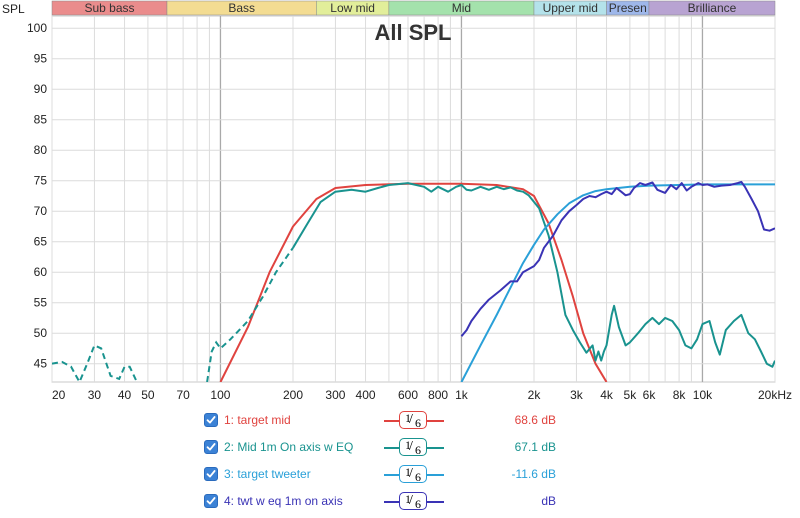 This screenshot has width=800, height=518. What do you see at coordinates (775, 395) in the screenshot?
I see `x-tick-label: 20kHz` at bounding box center [775, 395].